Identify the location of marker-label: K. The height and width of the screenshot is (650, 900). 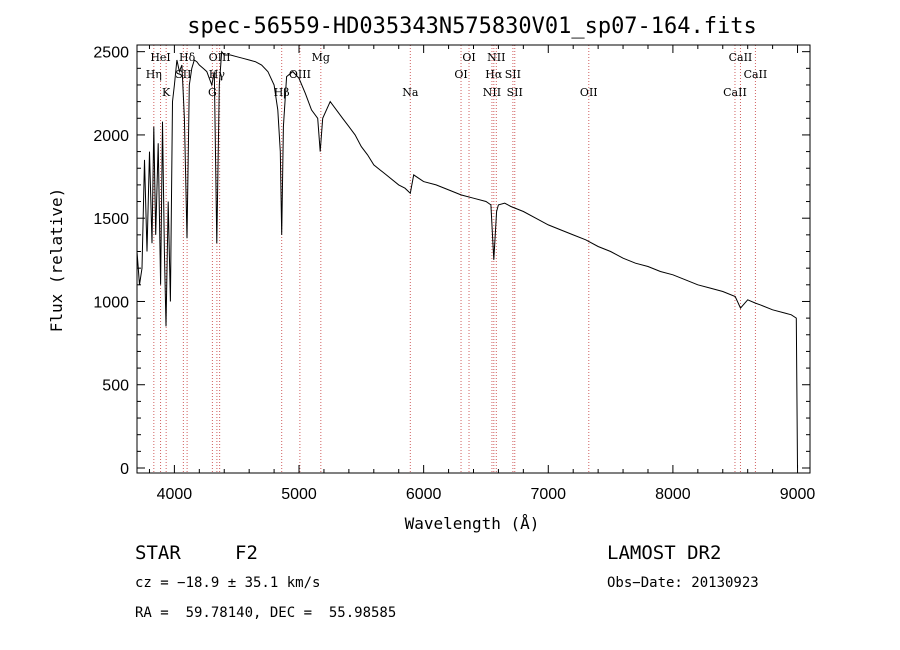
(166, 92).